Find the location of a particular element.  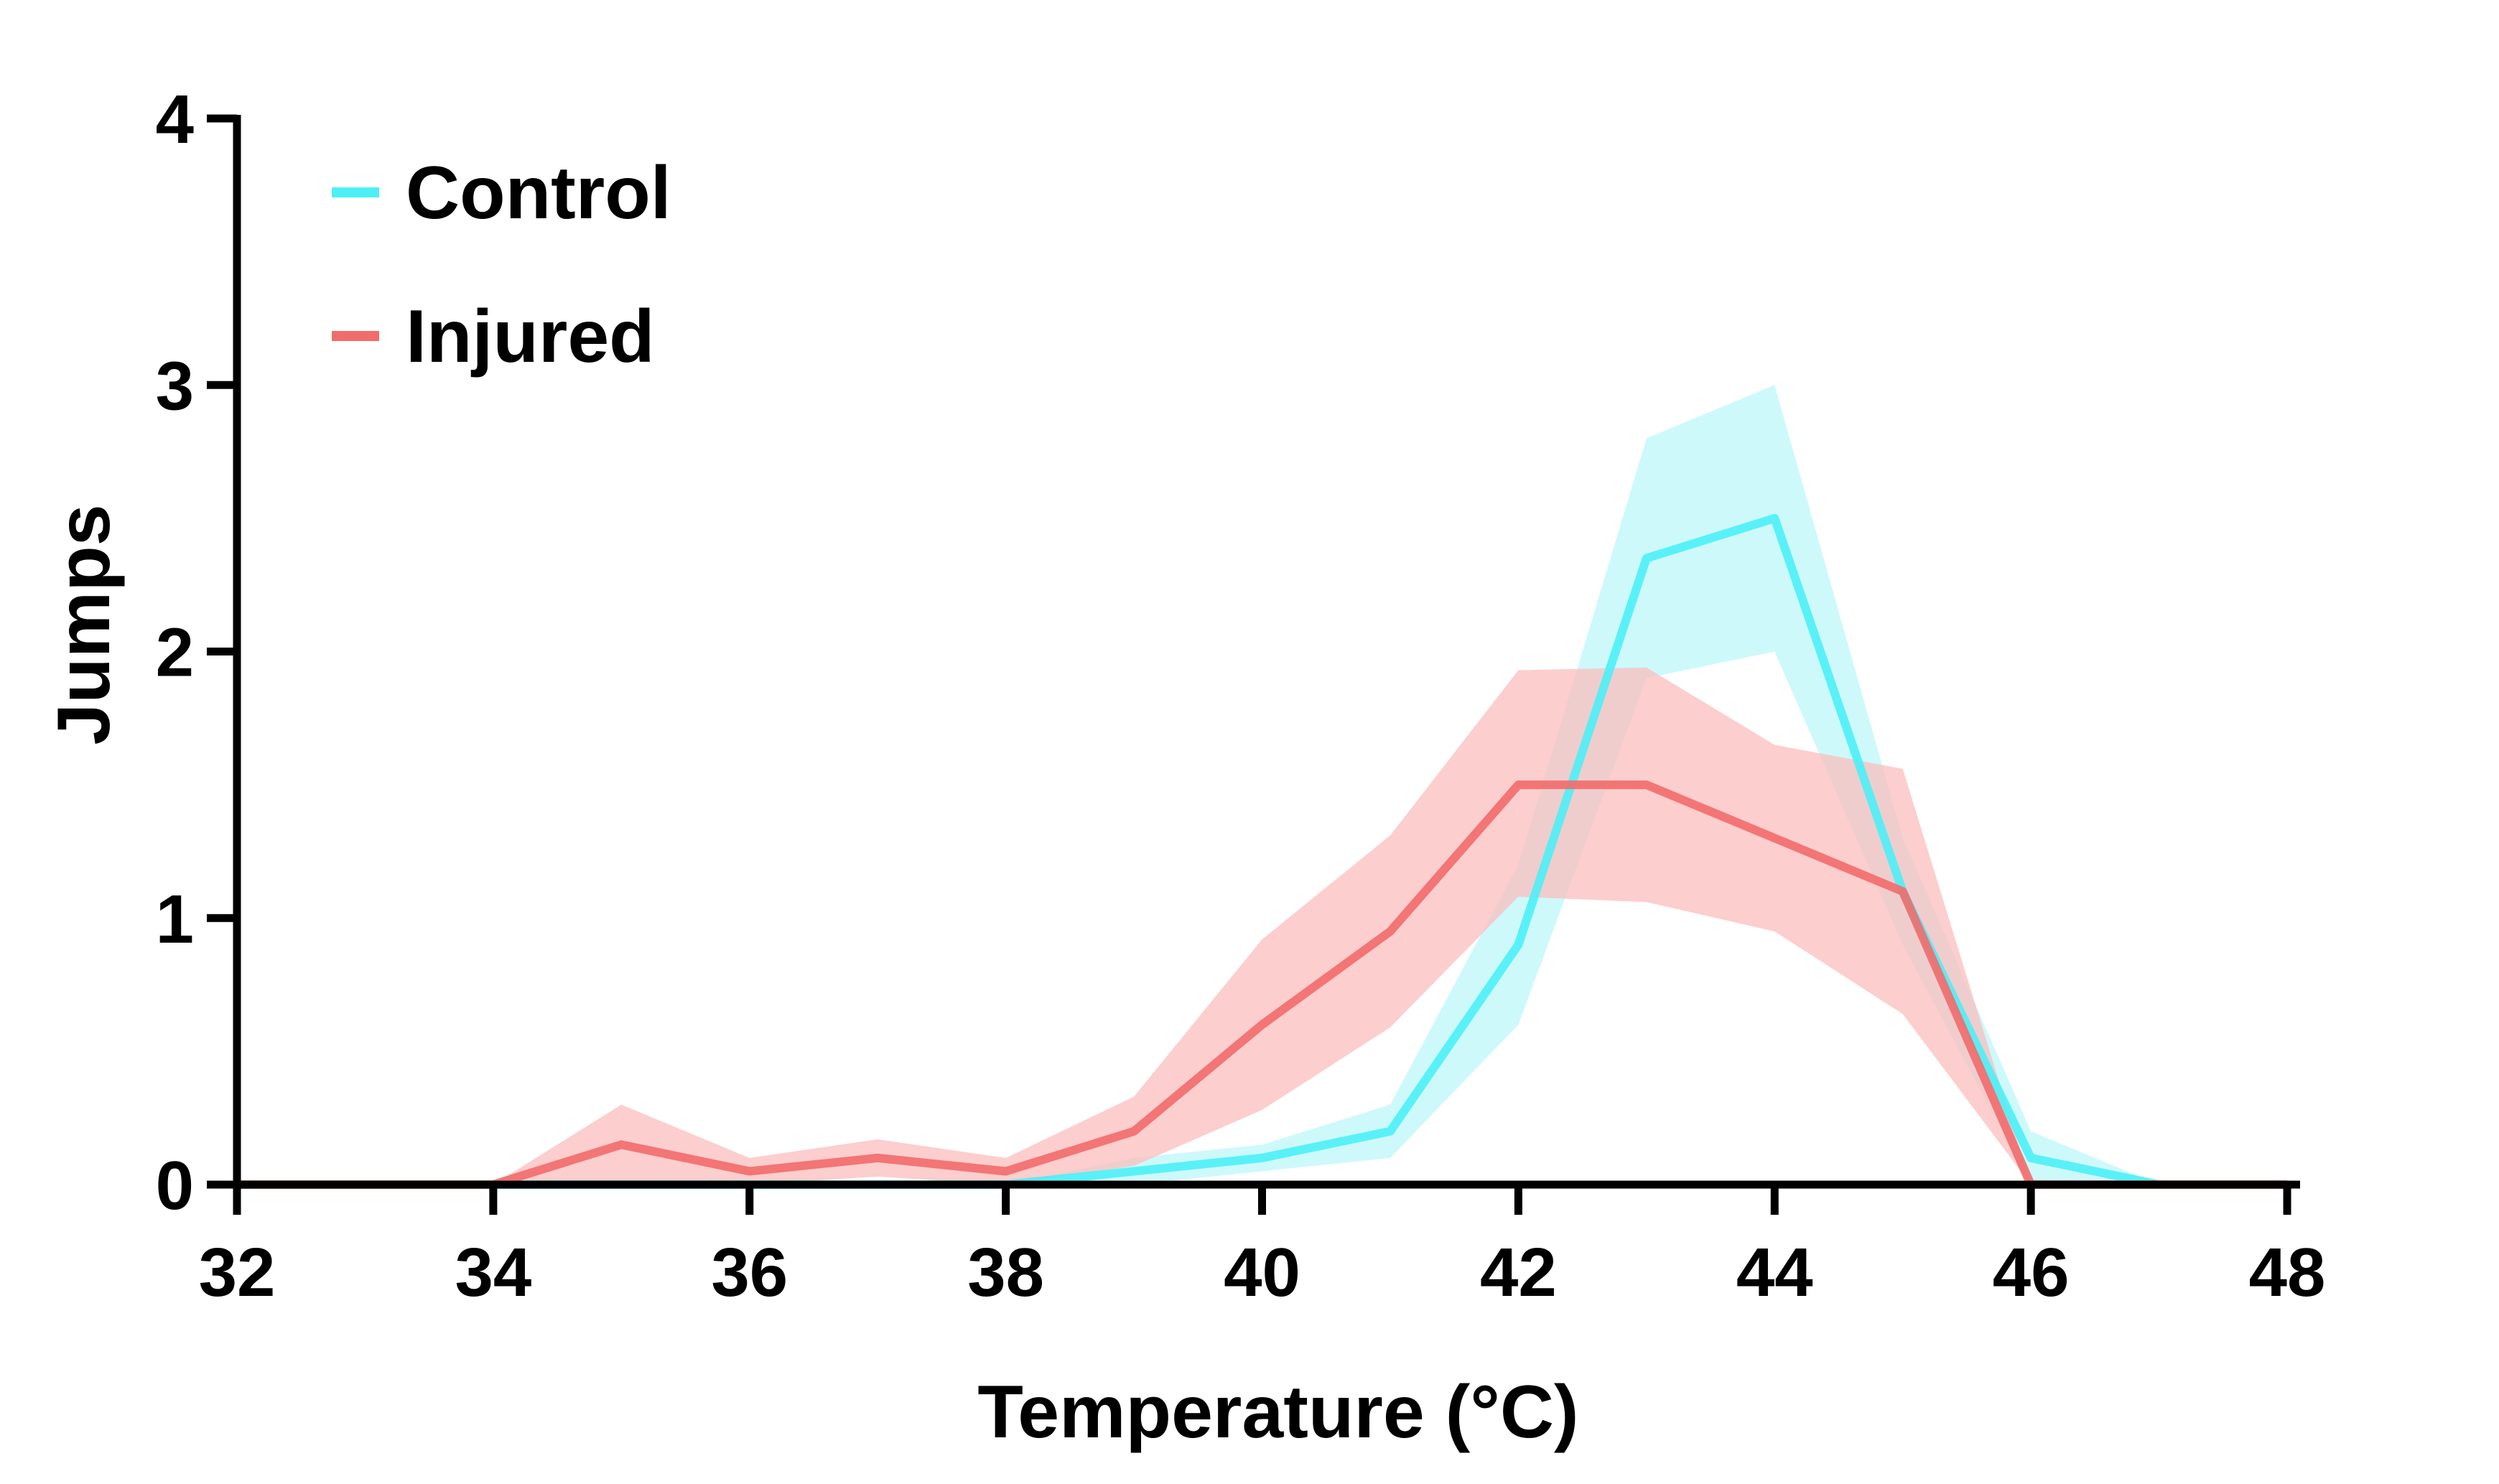

x-tick-label: 38 is located at coordinates (1006, 1272).